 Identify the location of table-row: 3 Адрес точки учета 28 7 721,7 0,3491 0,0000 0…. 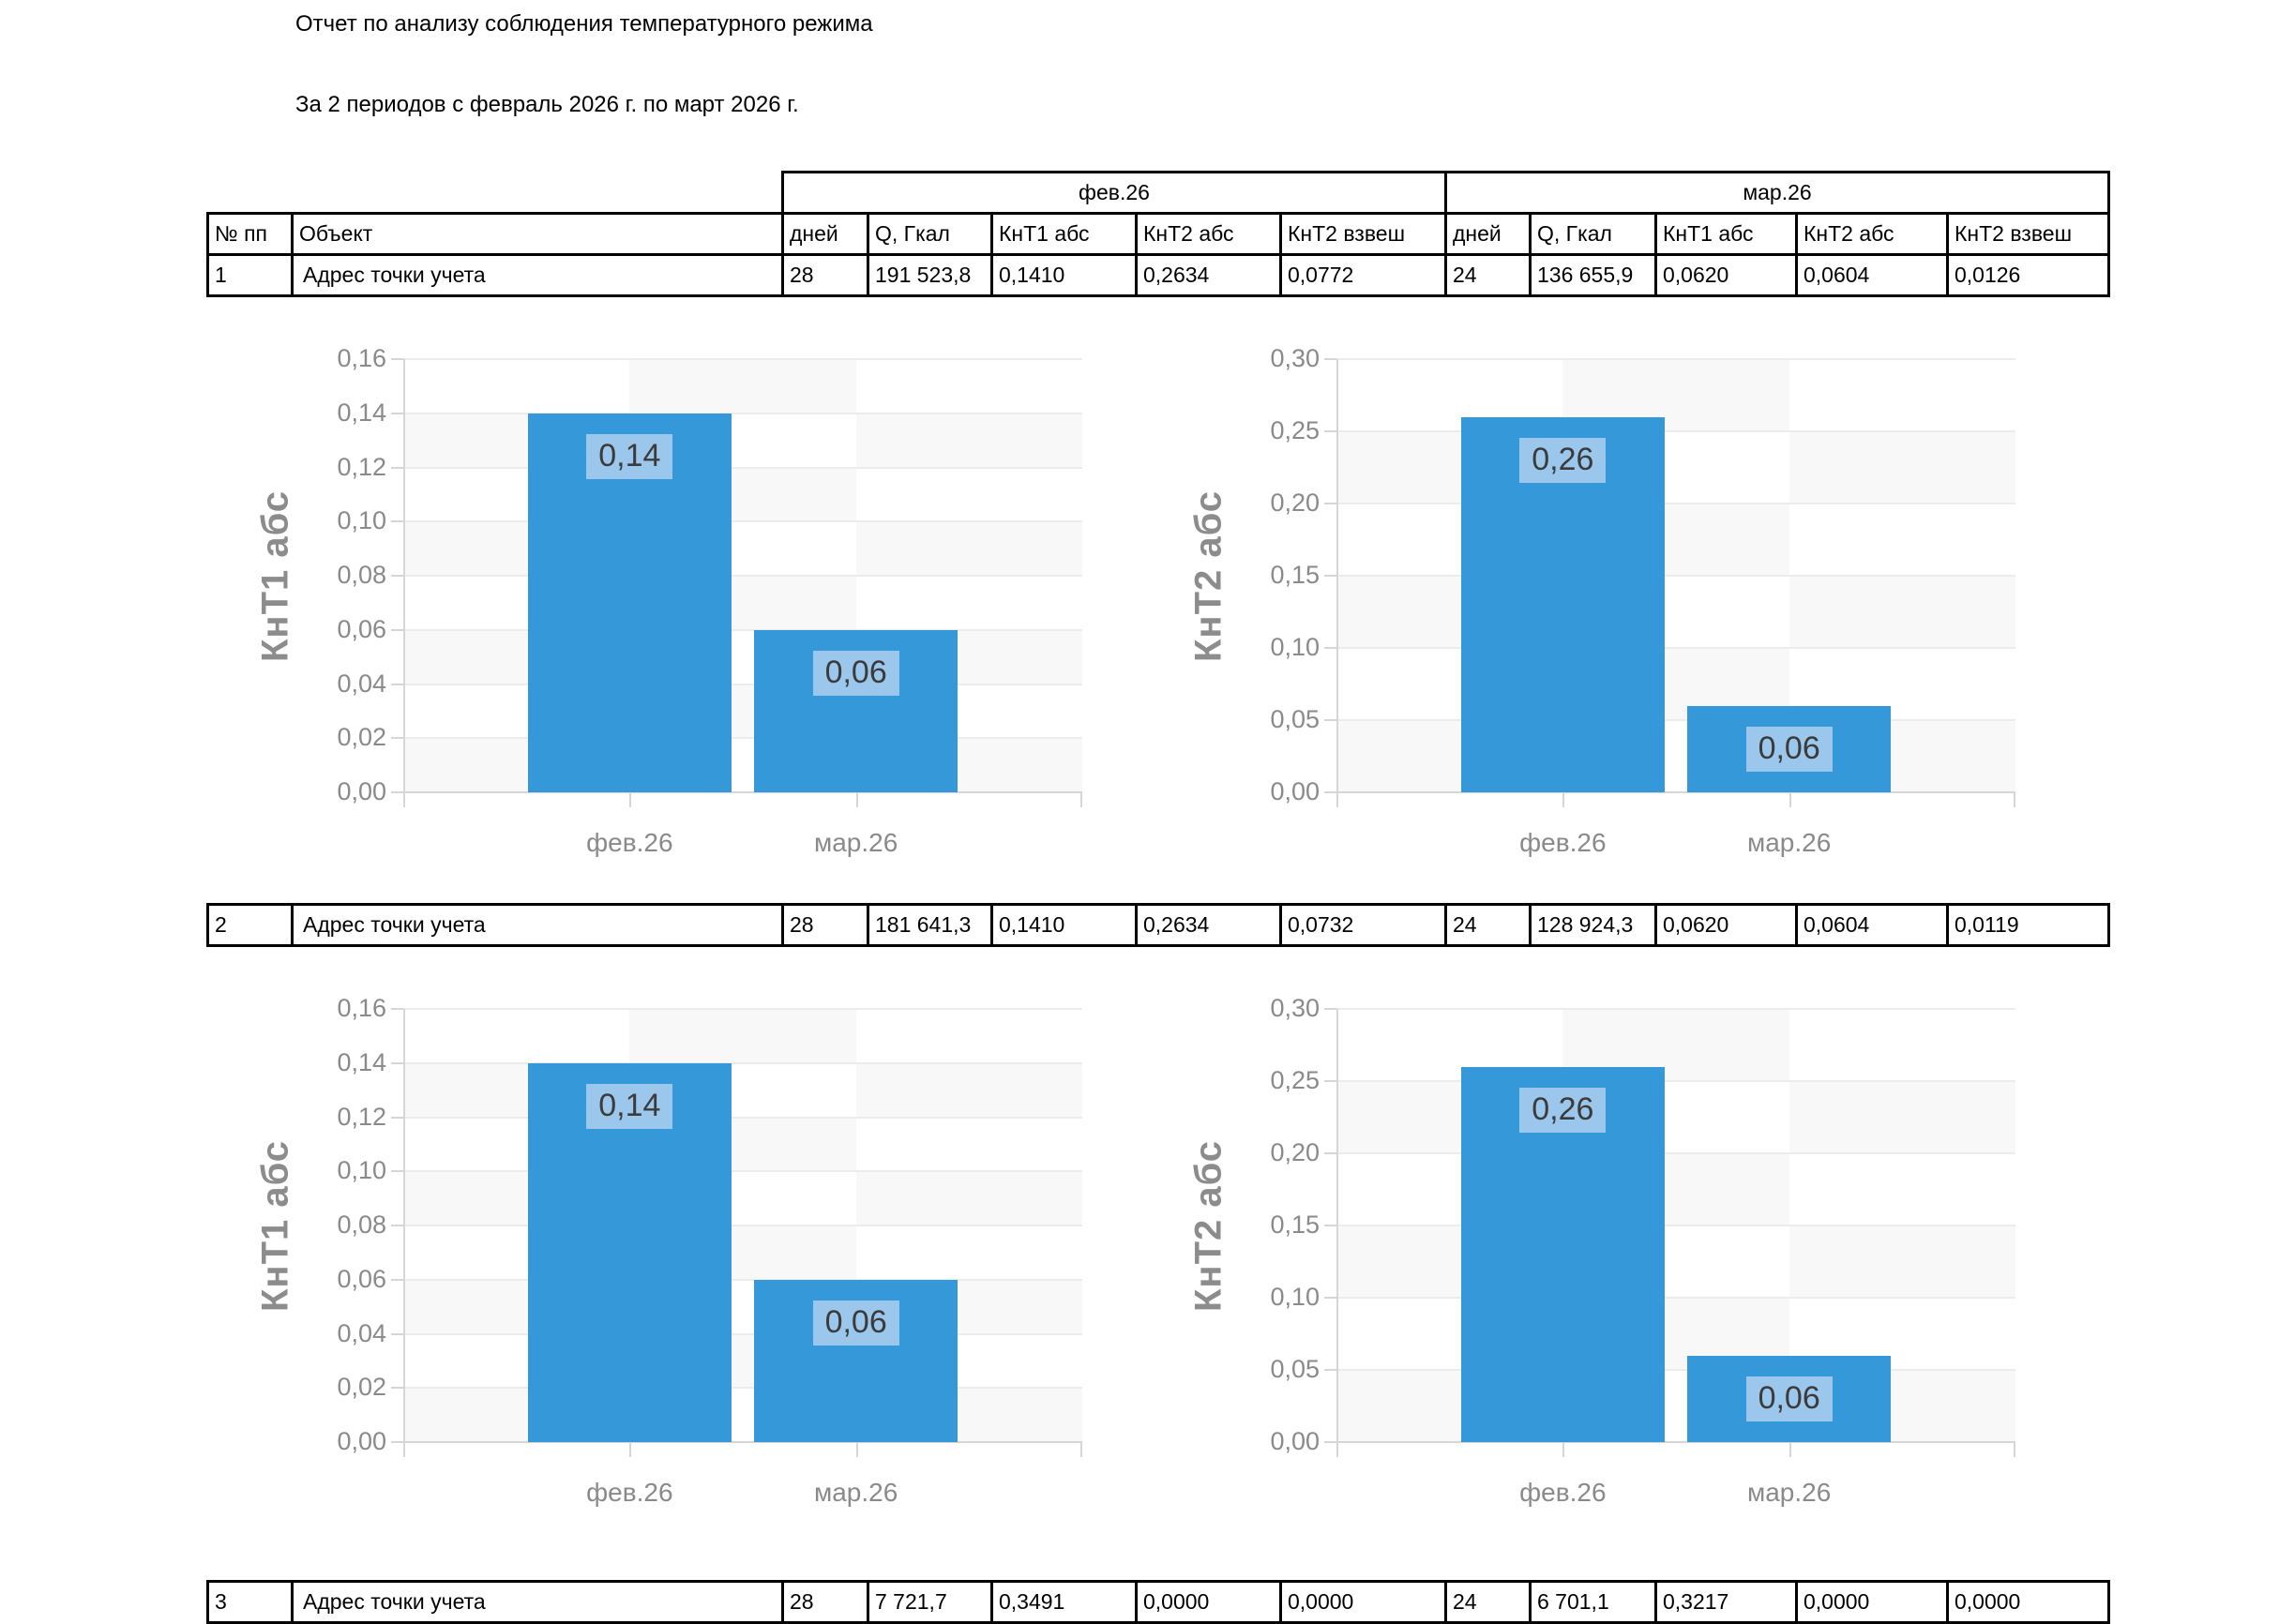
(1158, 1602).